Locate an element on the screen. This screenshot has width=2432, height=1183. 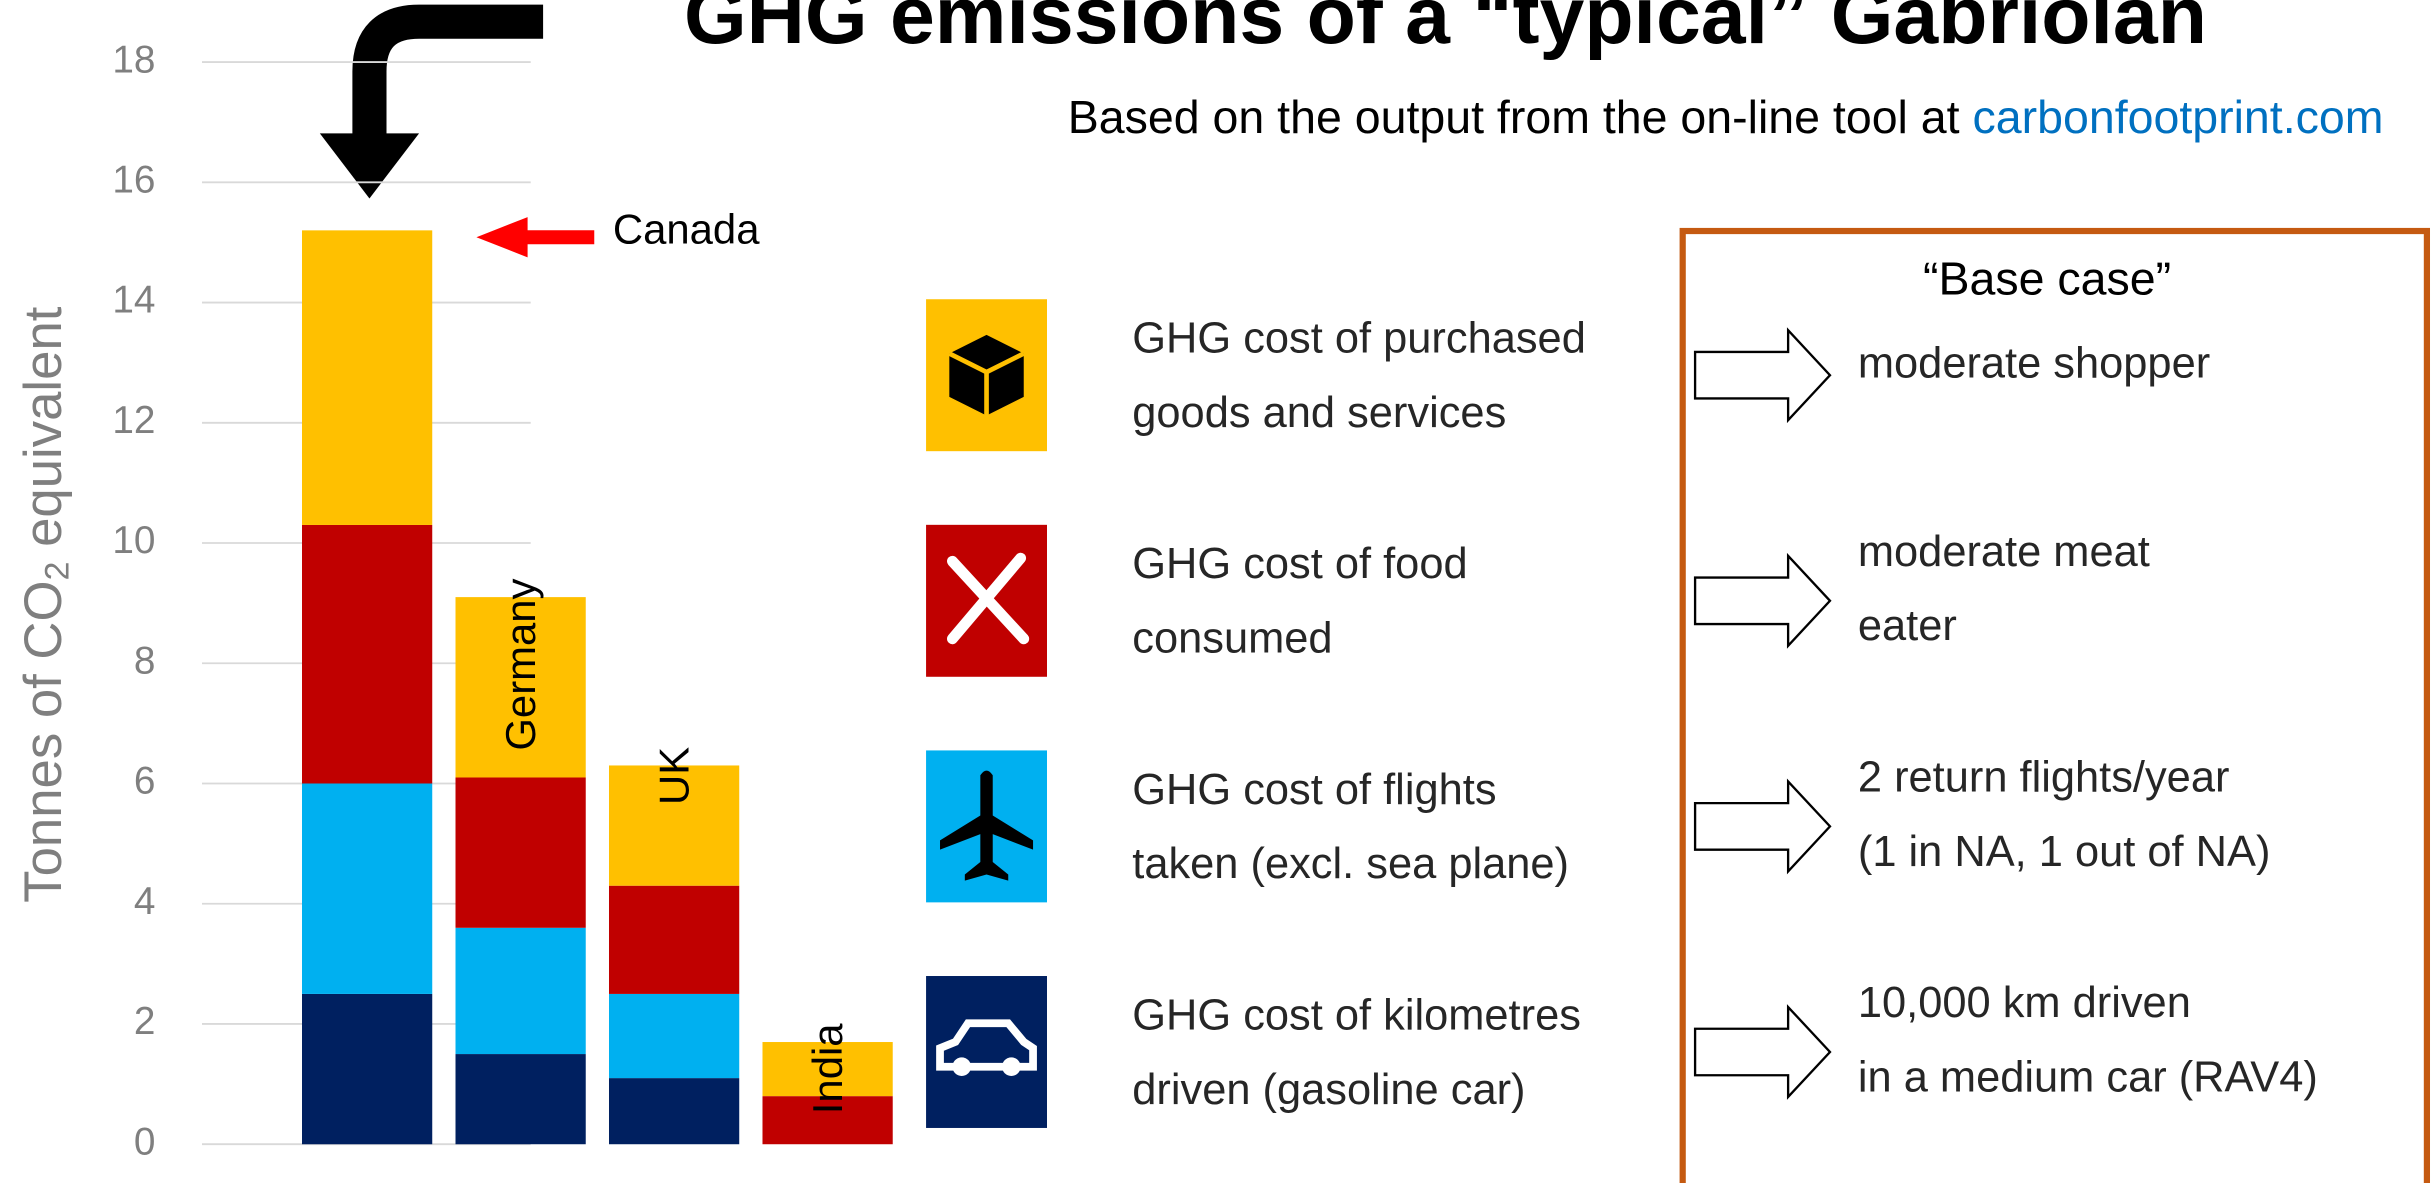
pointer-arrow-head is located at coordinates (369, 166).